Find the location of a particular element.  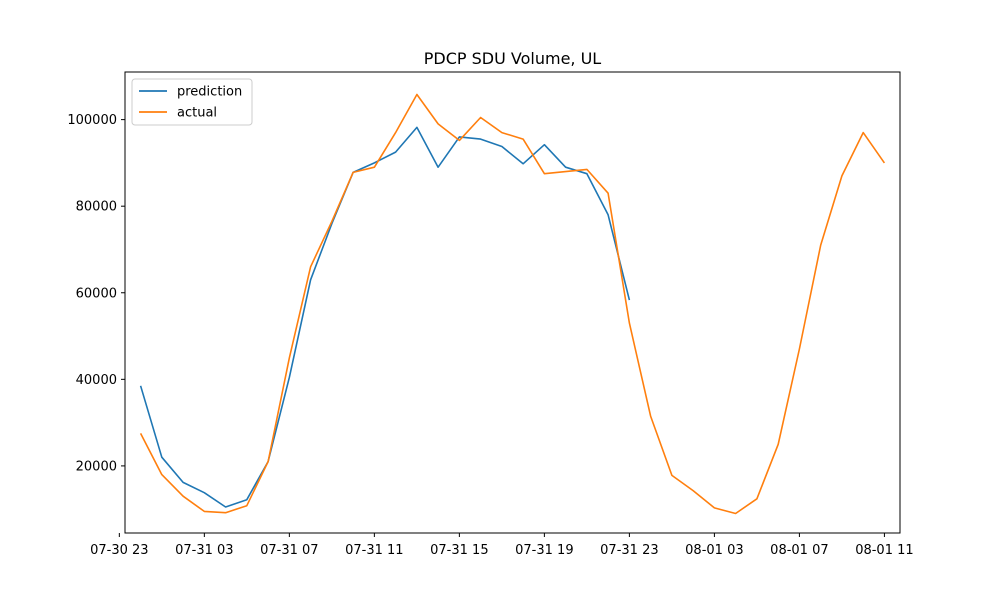

y-tick-label: 60000 is located at coordinates (96, 293).